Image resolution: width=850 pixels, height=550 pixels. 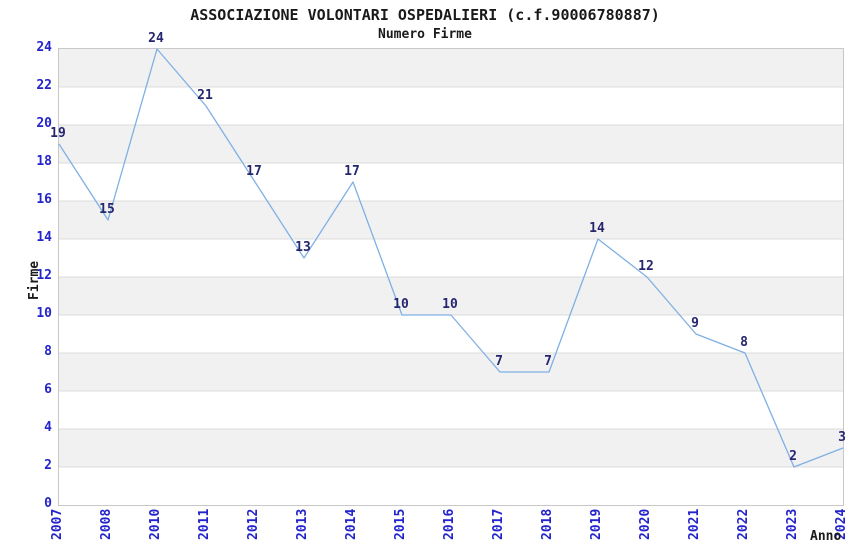 I want to click on y-tick-label: 0, so click(x=48, y=503).